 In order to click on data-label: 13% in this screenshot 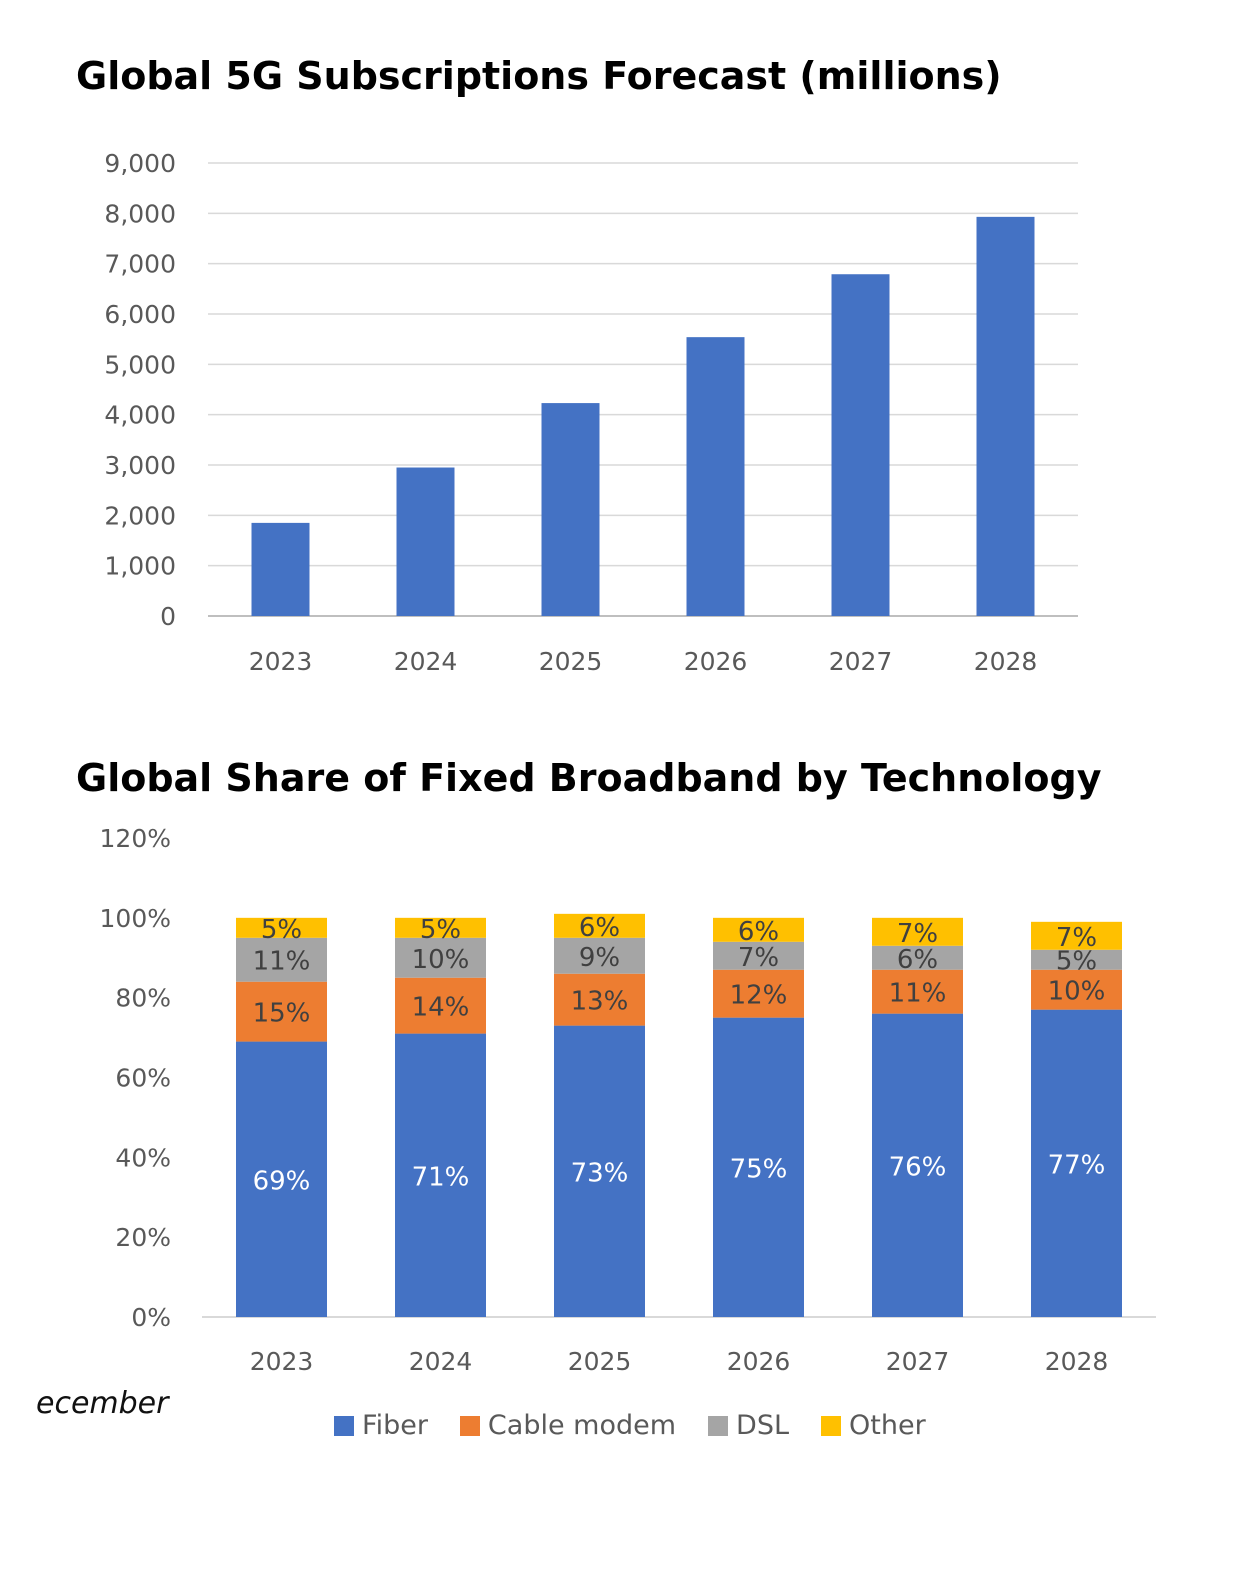, I will do `click(600, 1002)`.